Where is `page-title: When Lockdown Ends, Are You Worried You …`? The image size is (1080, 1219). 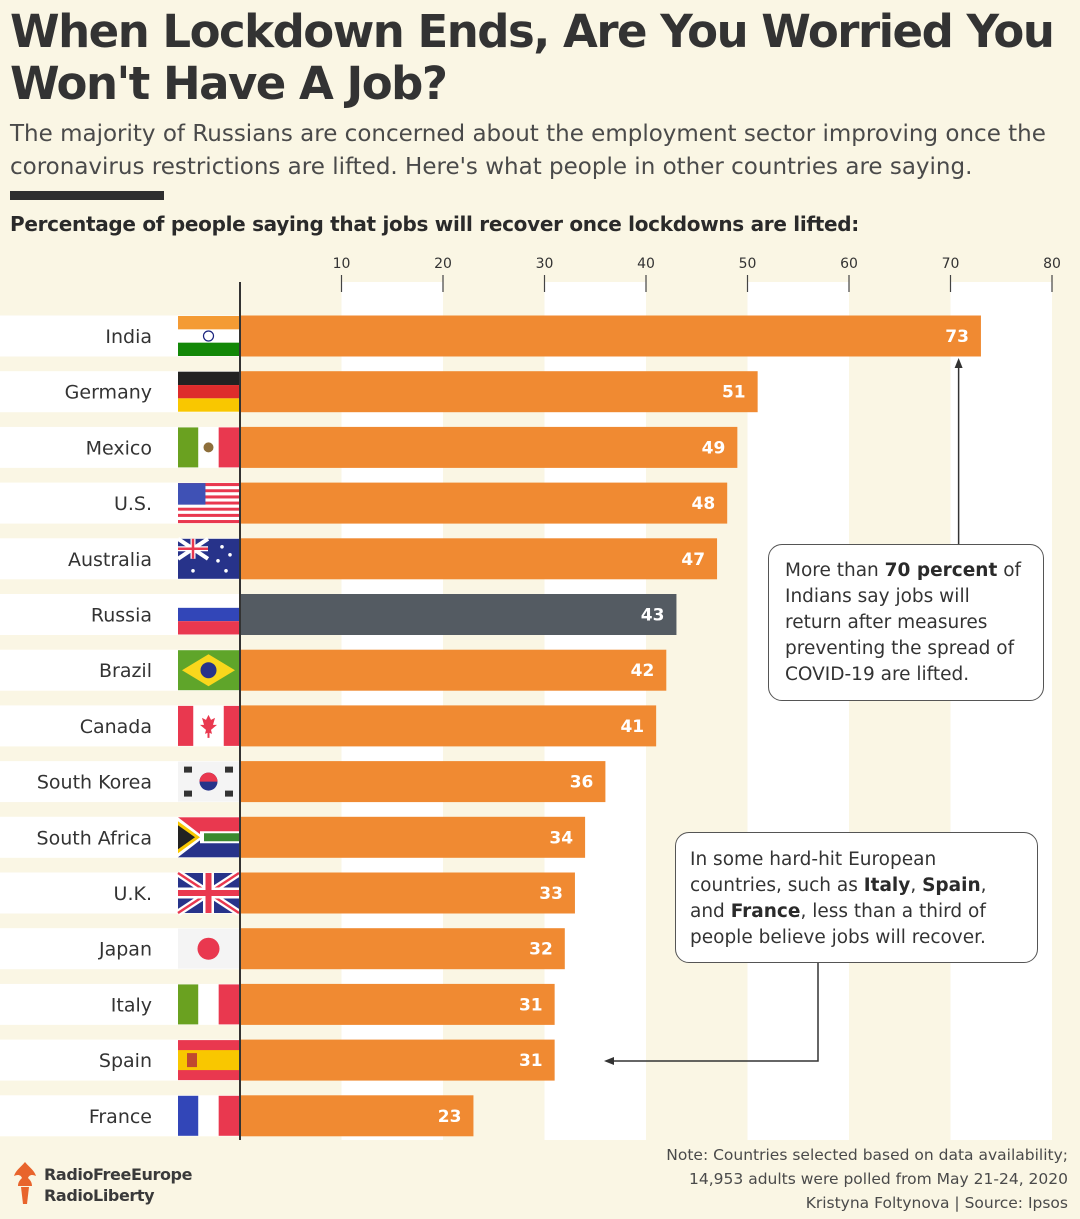
page-title: When Lockdown Ends, Are You Worried You … is located at coordinates (532, 57).